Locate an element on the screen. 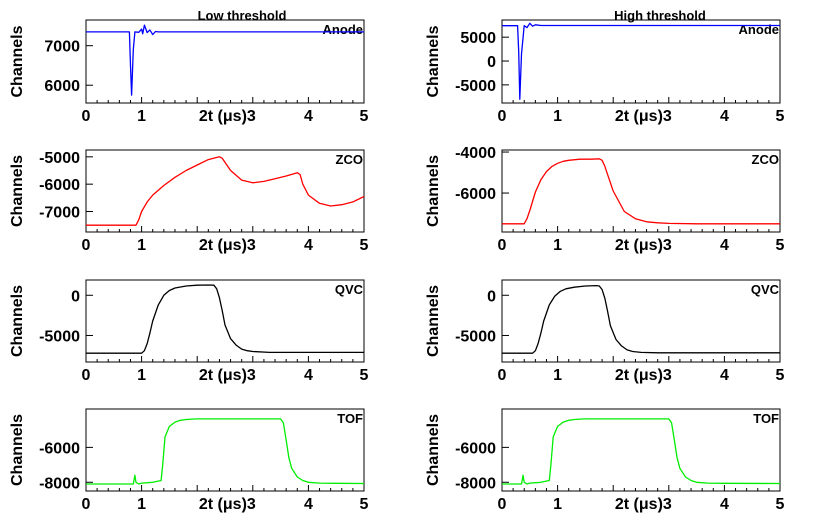 This screenshot has width=830, height=526. panel-low-anode: 0 1 4 5 2t (μs)3 6000 7000 Channels Anode is located at coordinates (189, 72).